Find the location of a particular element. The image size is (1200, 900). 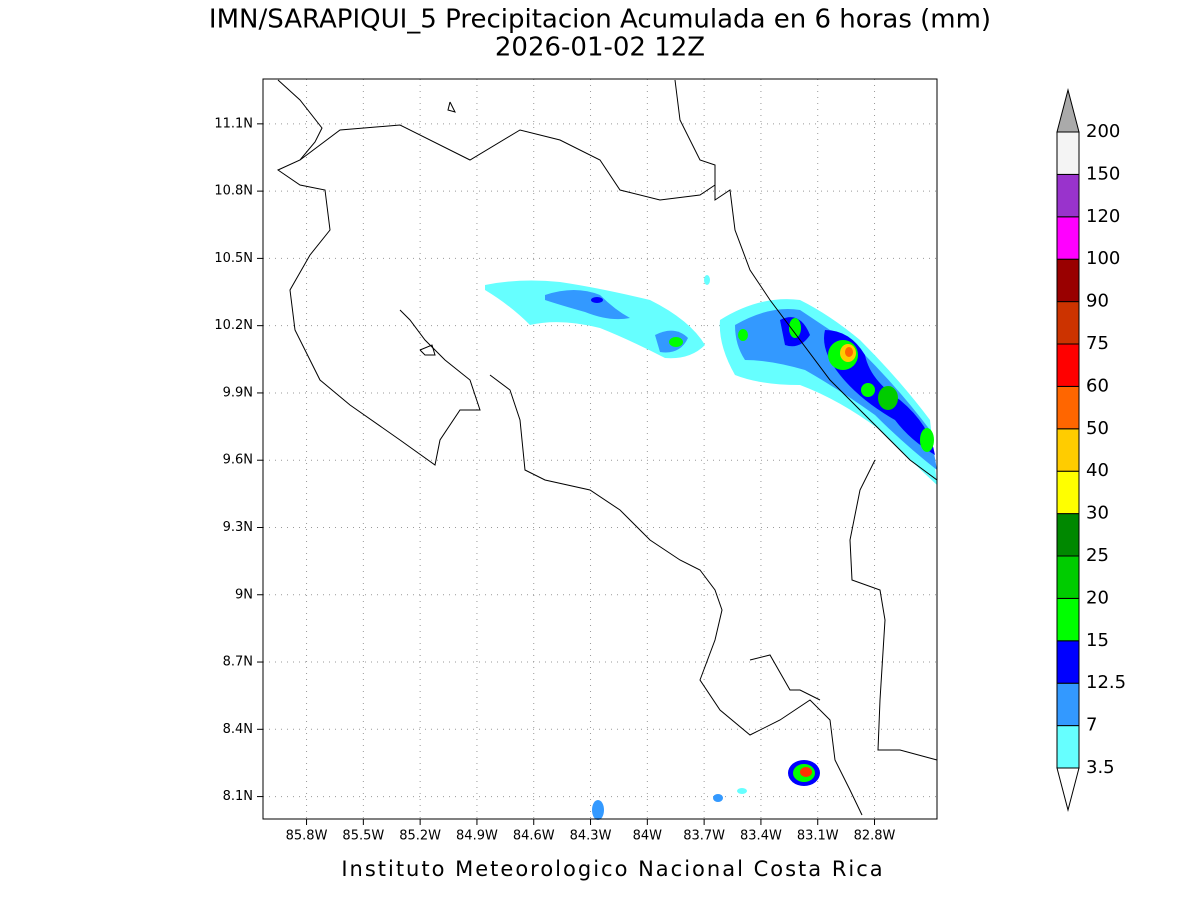

colorbar-label: 3.5 is located at coordinates (1100, 767).